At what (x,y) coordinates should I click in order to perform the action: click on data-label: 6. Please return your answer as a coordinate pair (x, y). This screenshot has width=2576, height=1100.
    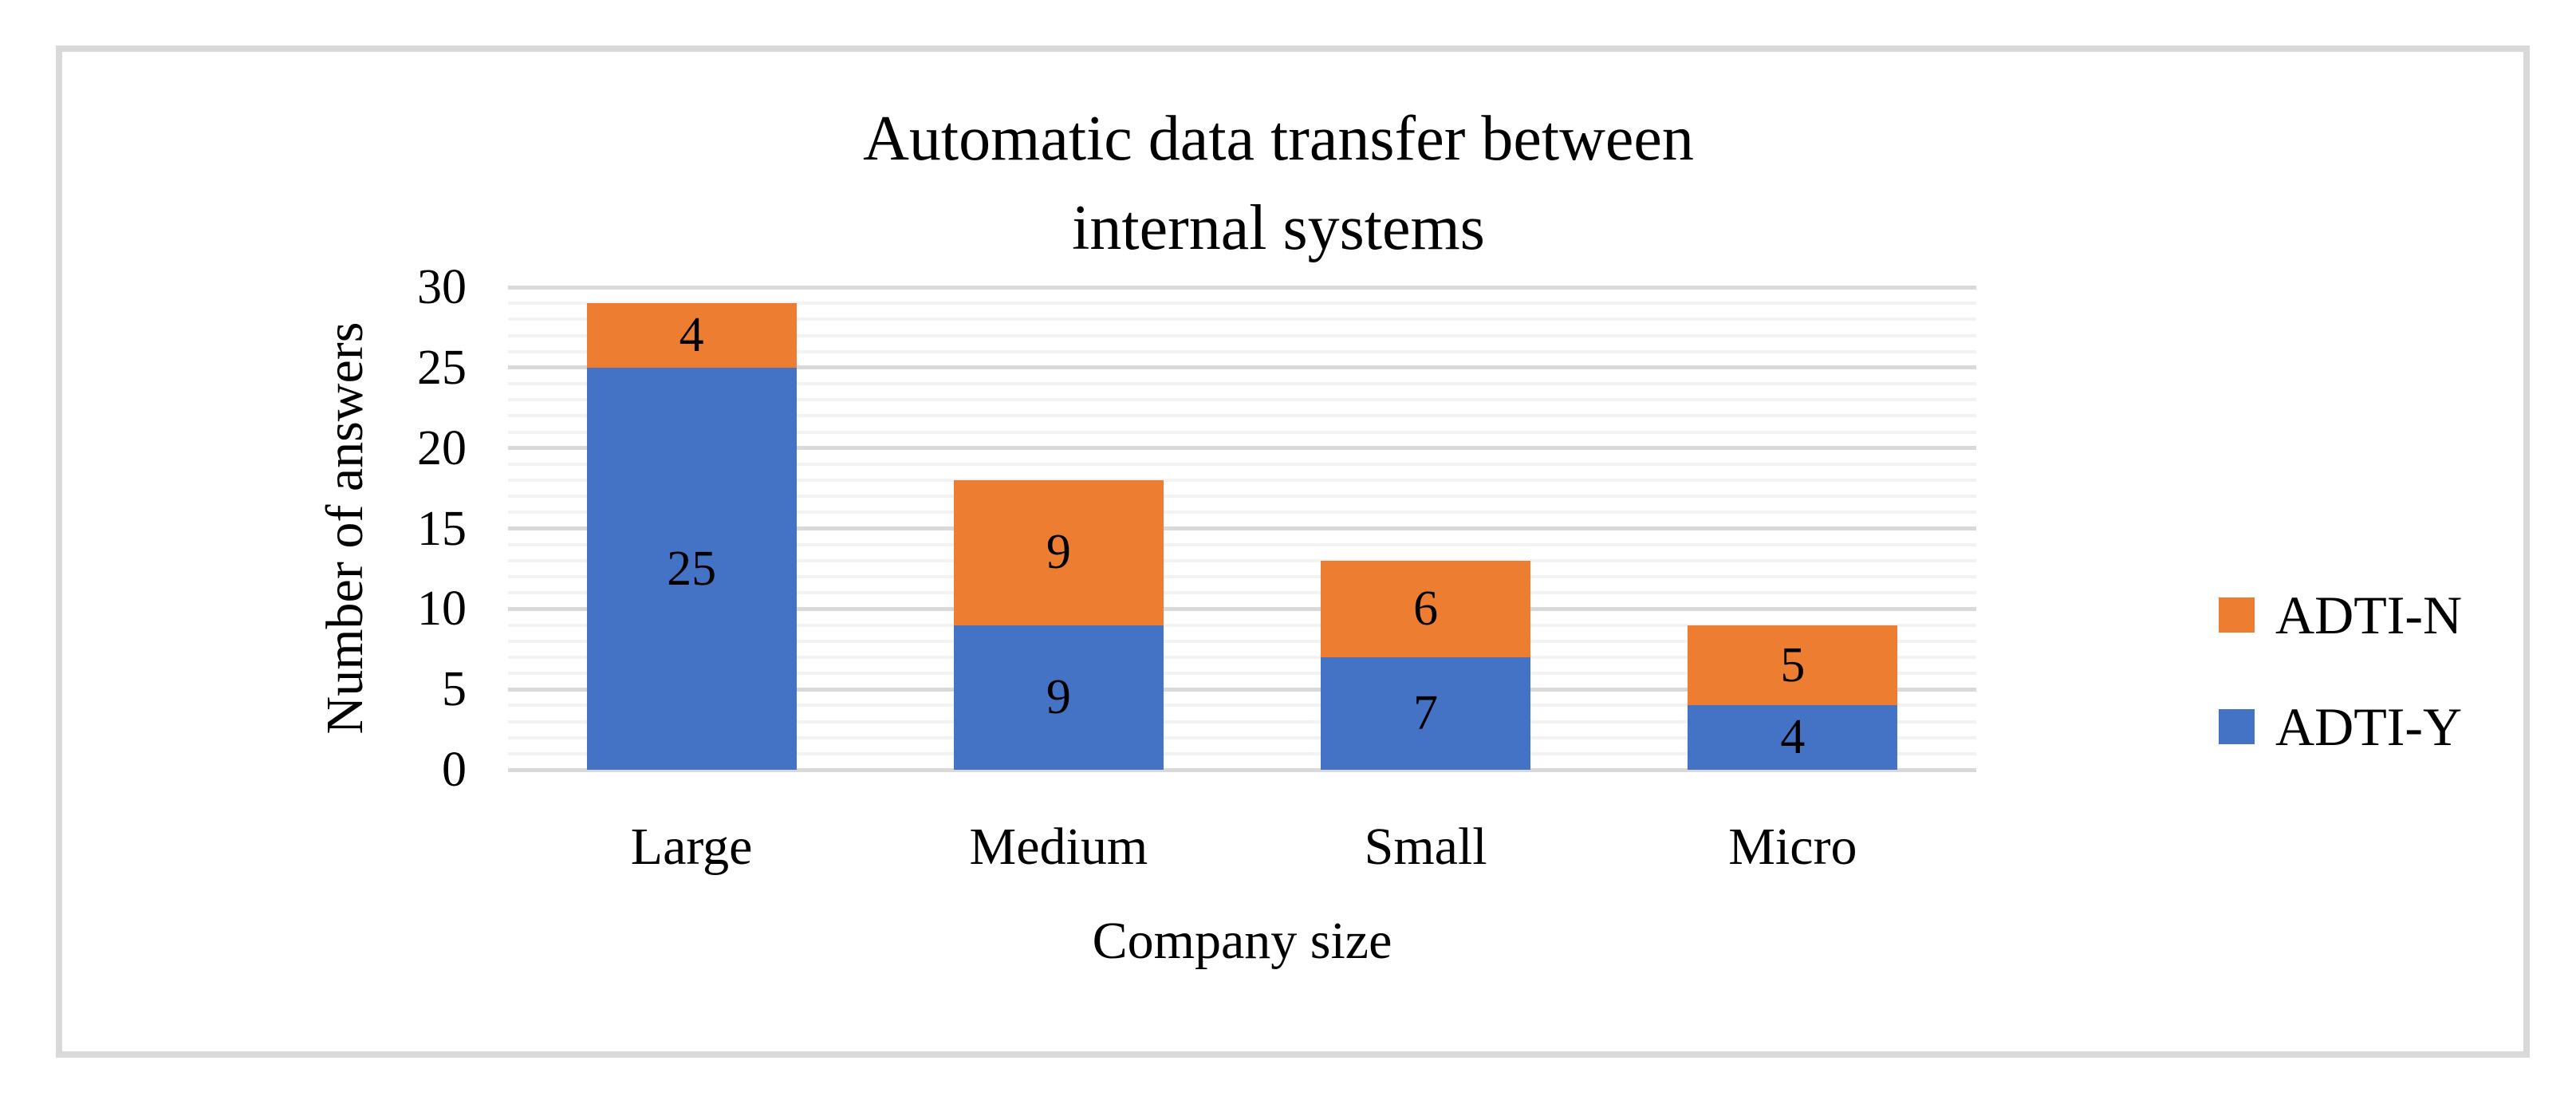
    Looking at the image, I should click on (1426, 608).